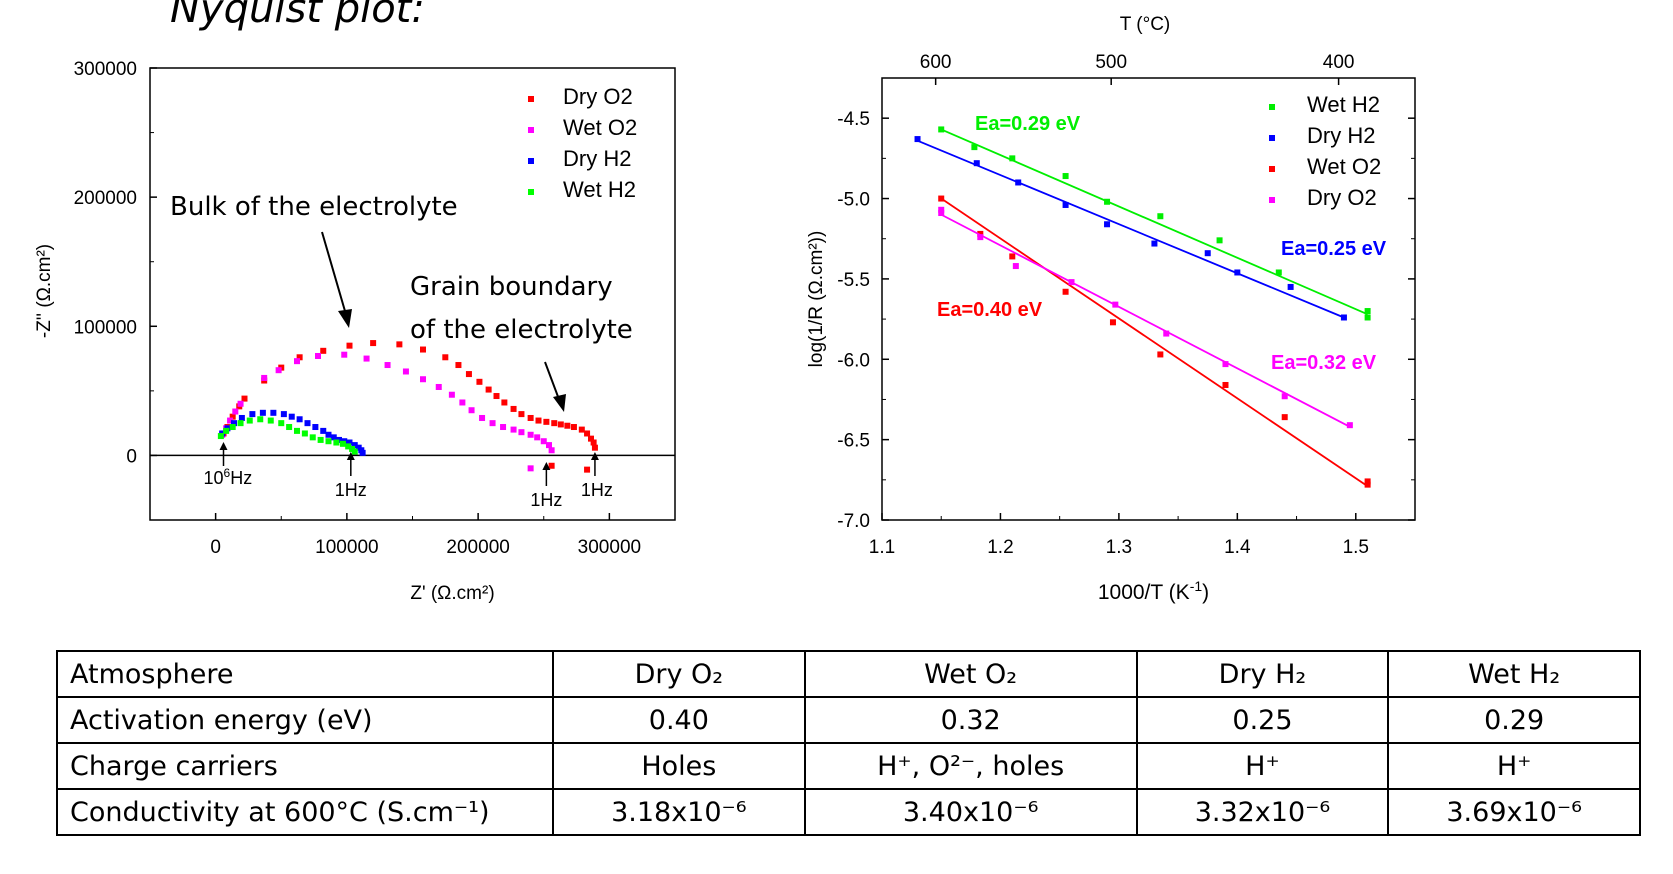  Describe the element at coordinates (334, 275) in the screenshot. I see `arrow-bulk` at that location.